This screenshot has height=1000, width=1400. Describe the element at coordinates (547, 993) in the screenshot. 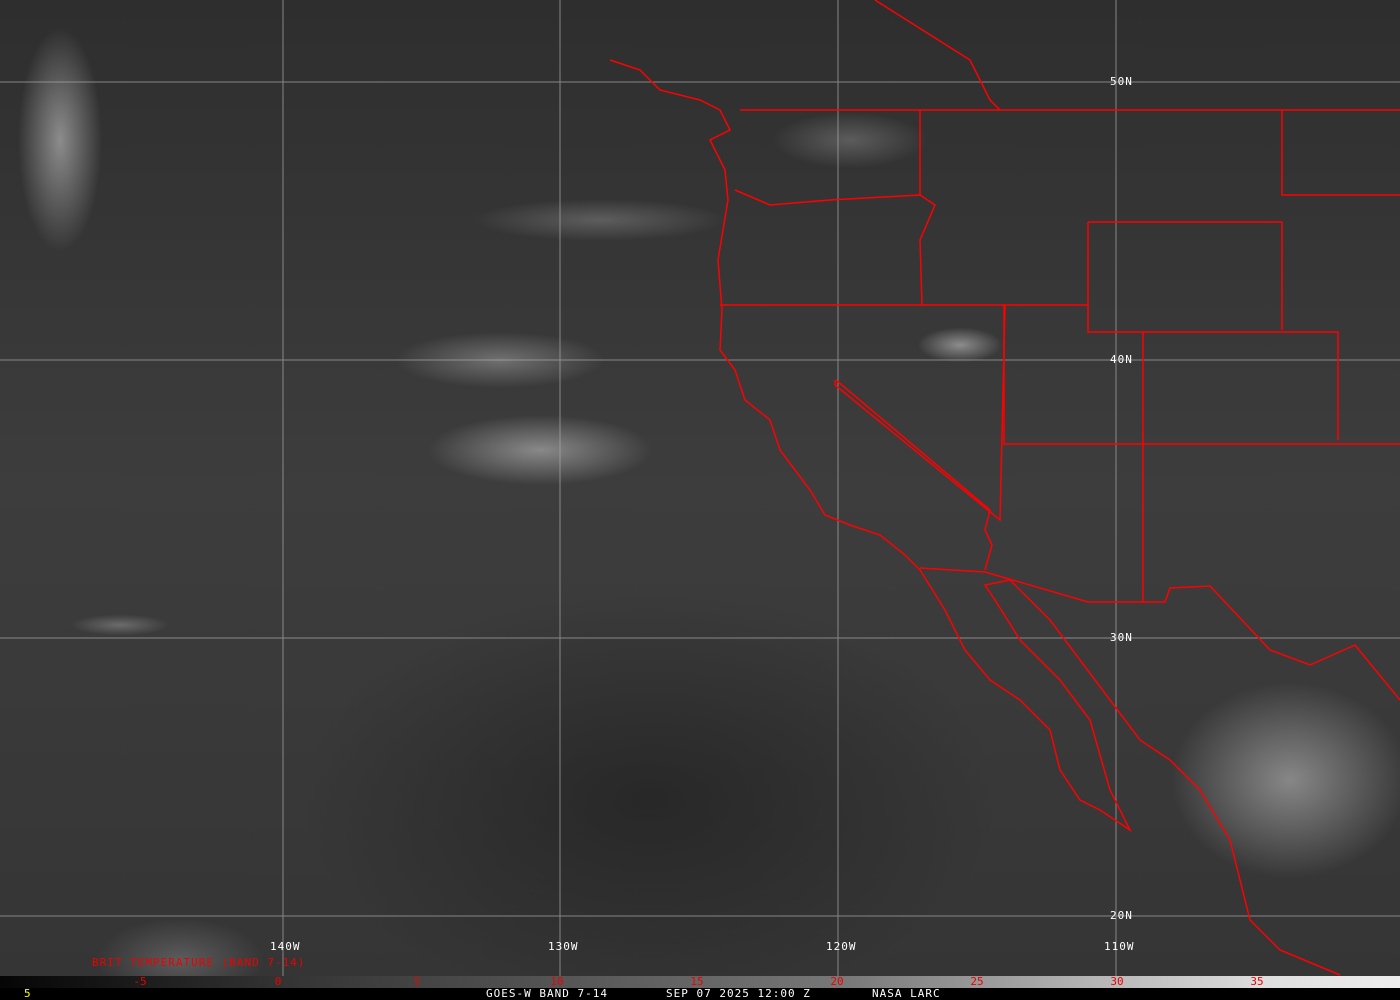

I see `product-title: GOES-W BAND 7-14` at that location.